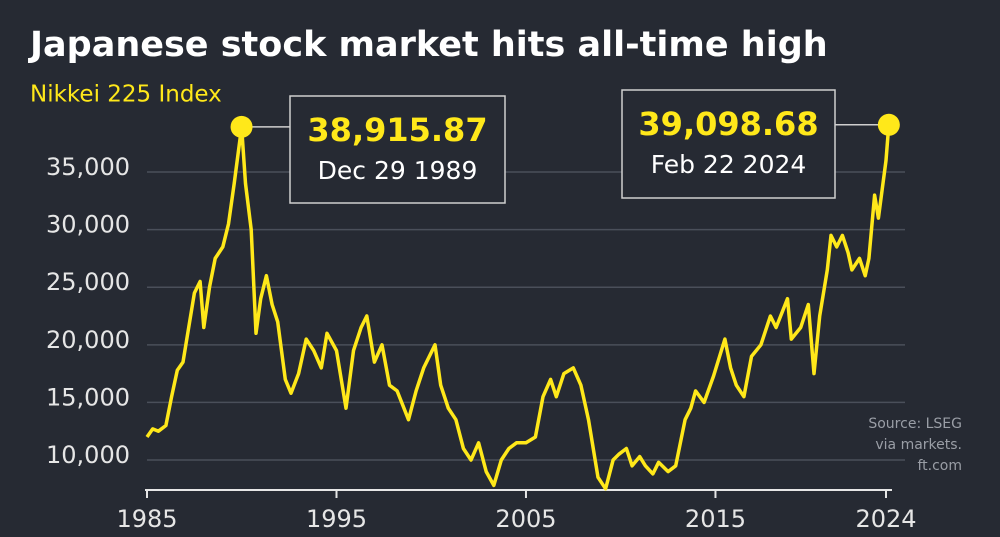 The width and height of the screenshot is (1000, 537). I want to click on y-tick-label: 20,000, so click(88, 340).